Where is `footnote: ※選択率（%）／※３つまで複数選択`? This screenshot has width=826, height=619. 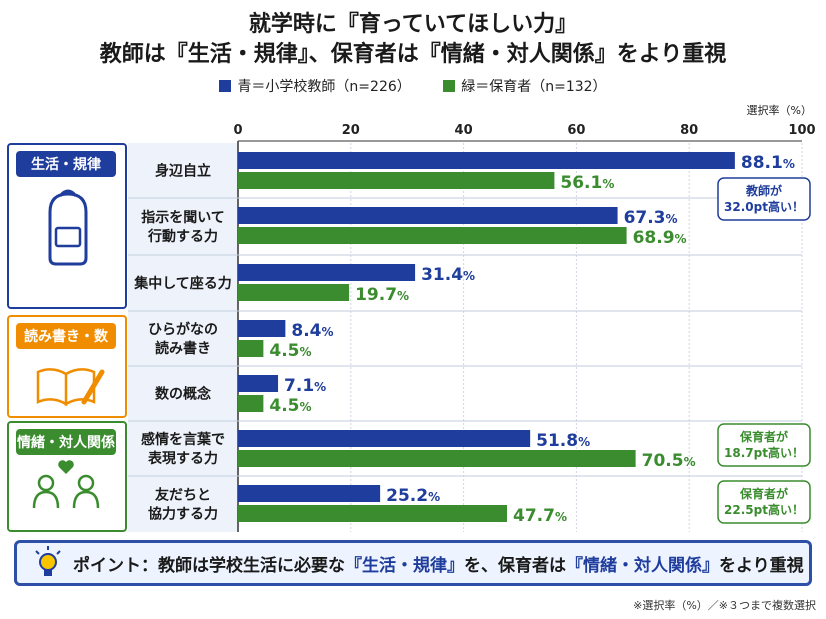
footnote: ※選択率（%）／※３つまで複数選択 is located at coordinates (724, 605).